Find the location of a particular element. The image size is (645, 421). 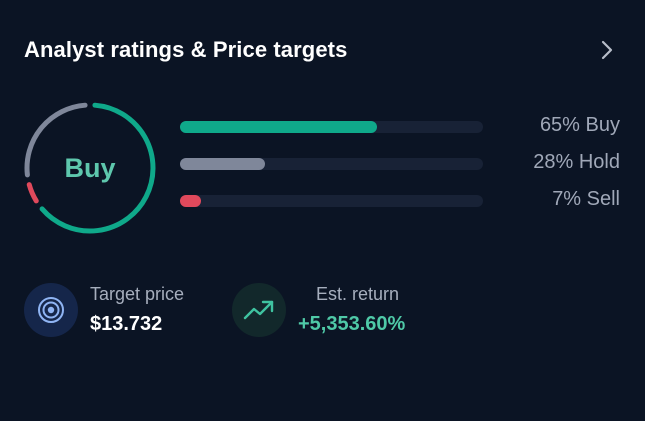

rating-text-hold: 28% Hold is located at coordinates (576, 162).